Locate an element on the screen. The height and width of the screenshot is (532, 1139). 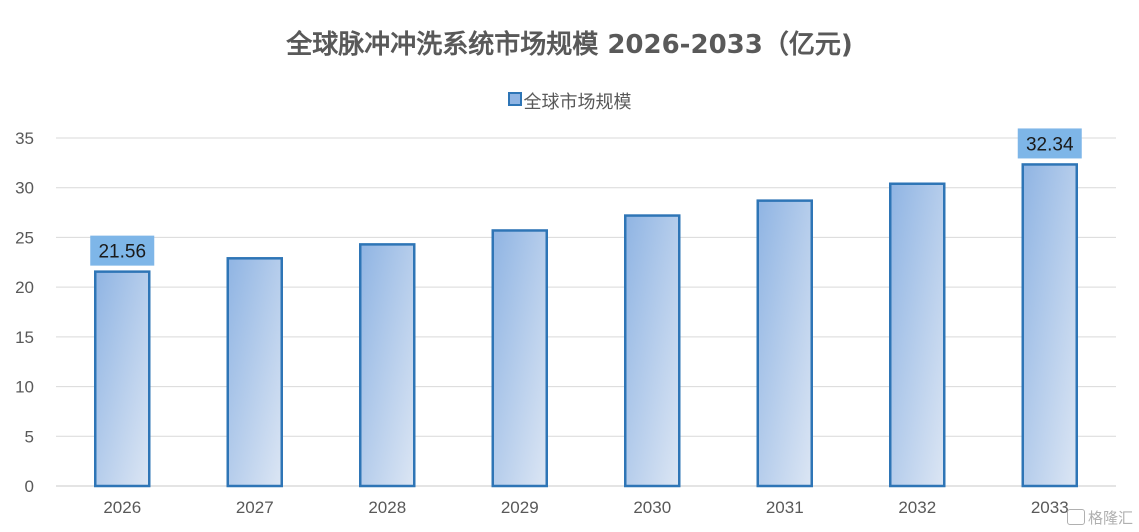
watermark: 格隆汇 is located at coordinates (1099, 517).